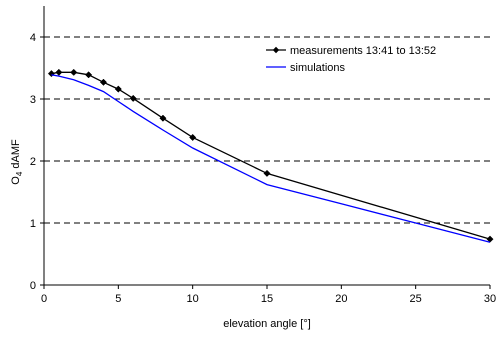 This screenshot has width=496, height=339. Describe the element at coordinates (33, 38) in the screenshot. I see `y-tick-label: 4` at that location.